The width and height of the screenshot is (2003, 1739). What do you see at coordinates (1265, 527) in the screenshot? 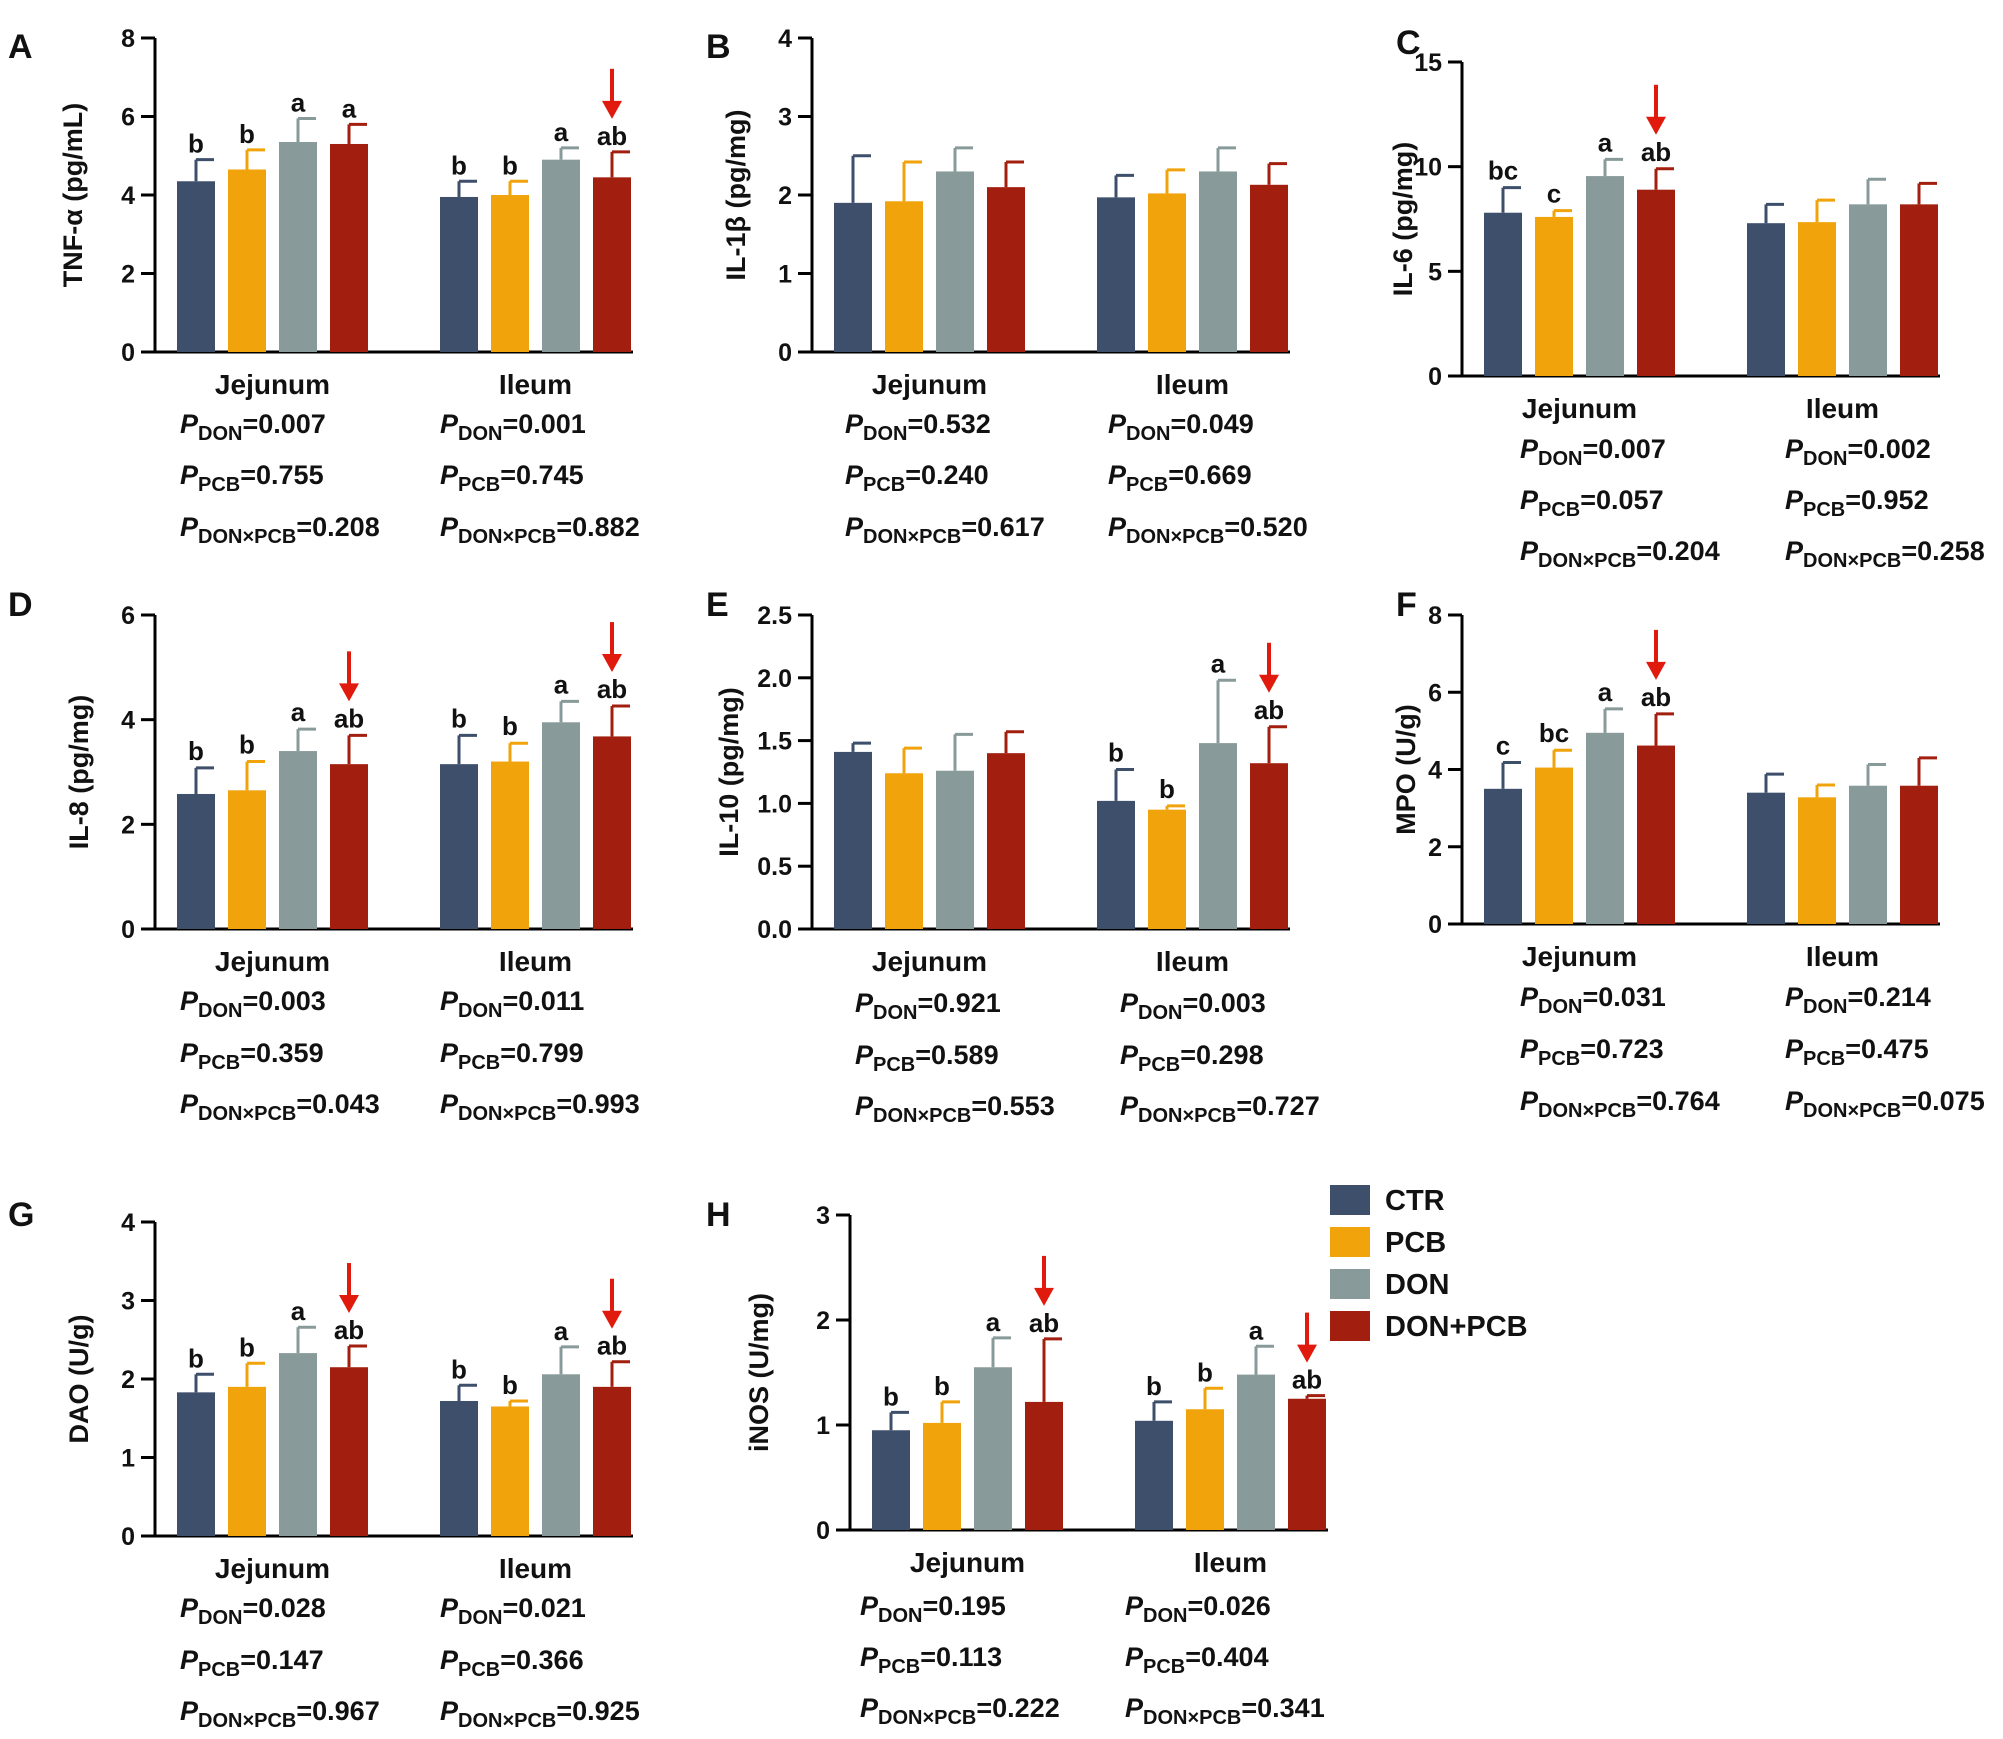
I see `p-value-number: =0.520` at bounding box center [1265, 527].